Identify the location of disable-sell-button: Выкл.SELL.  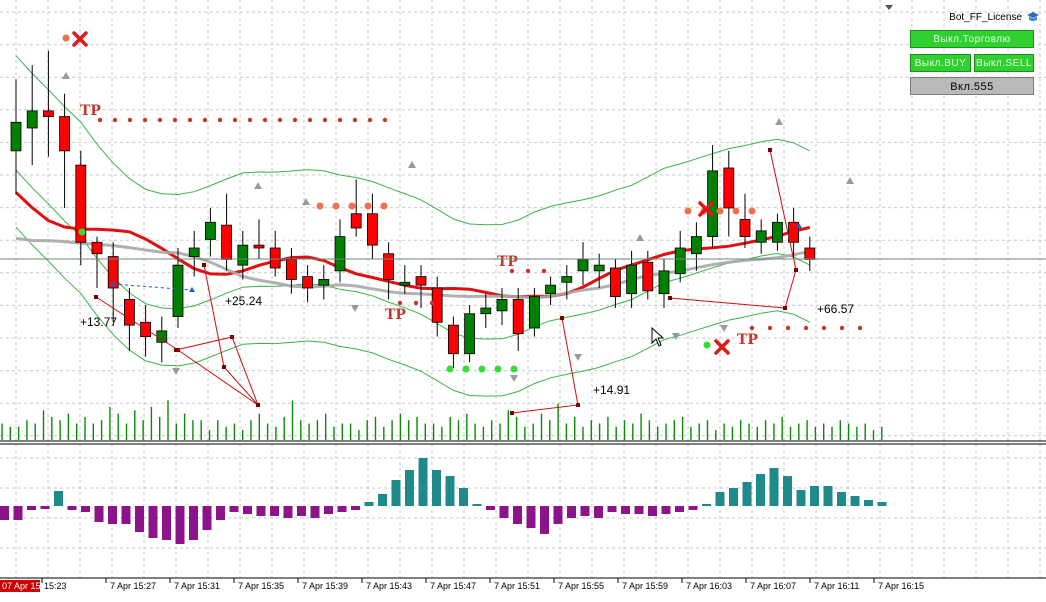
(1004, 63).